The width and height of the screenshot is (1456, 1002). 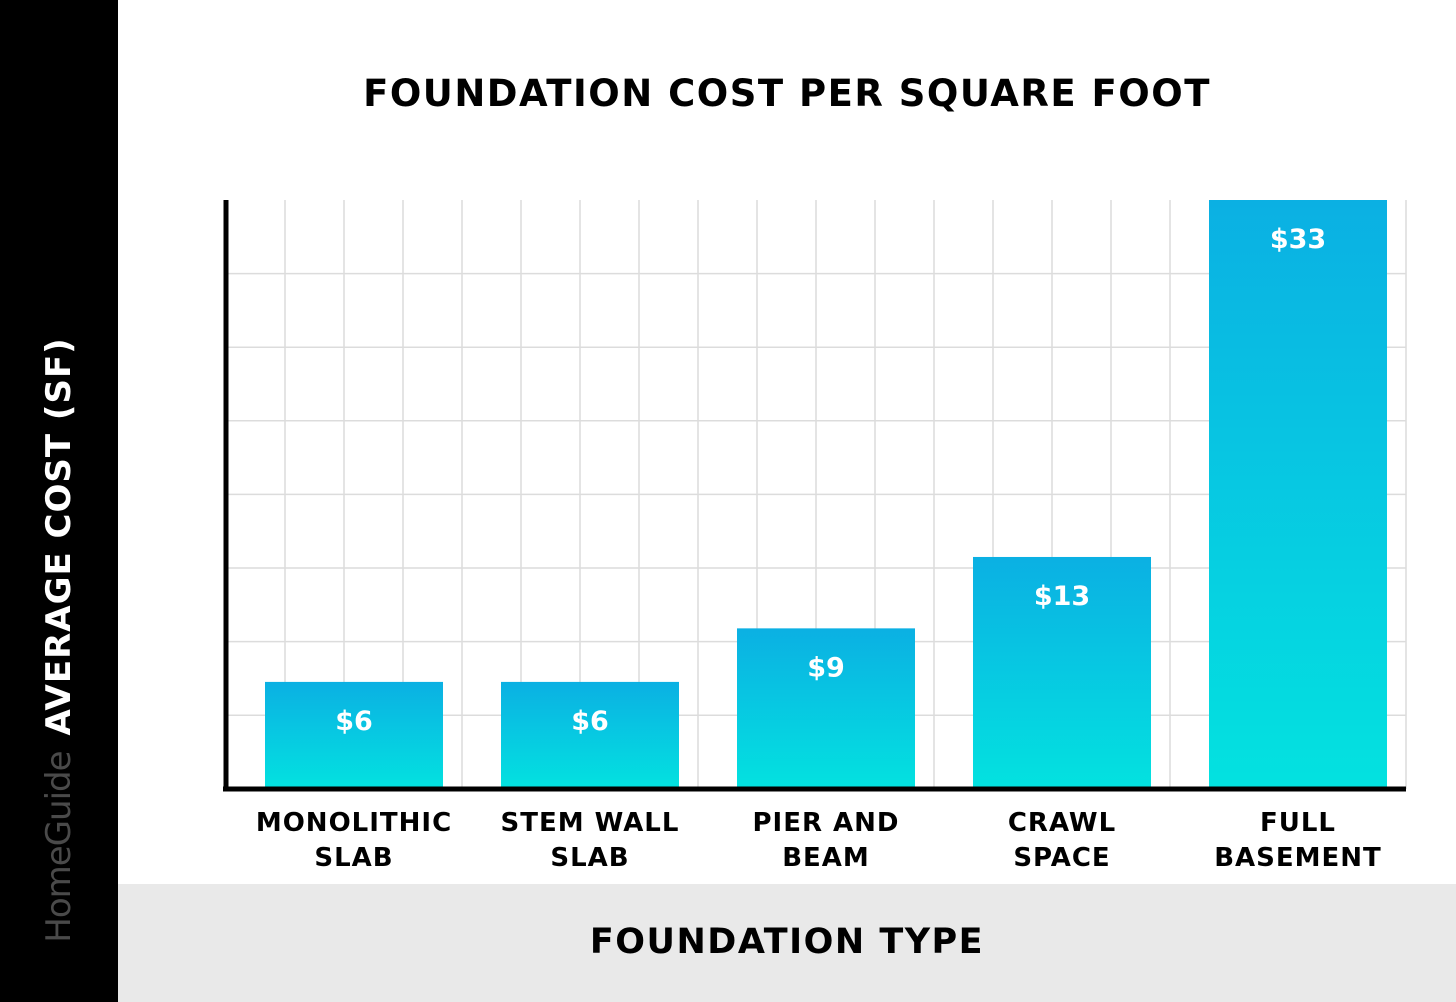 What do you see at coordinates (1061, 858) in the screenshot?
I see `category-label: SPACE` at bounding box center [1061, 858].